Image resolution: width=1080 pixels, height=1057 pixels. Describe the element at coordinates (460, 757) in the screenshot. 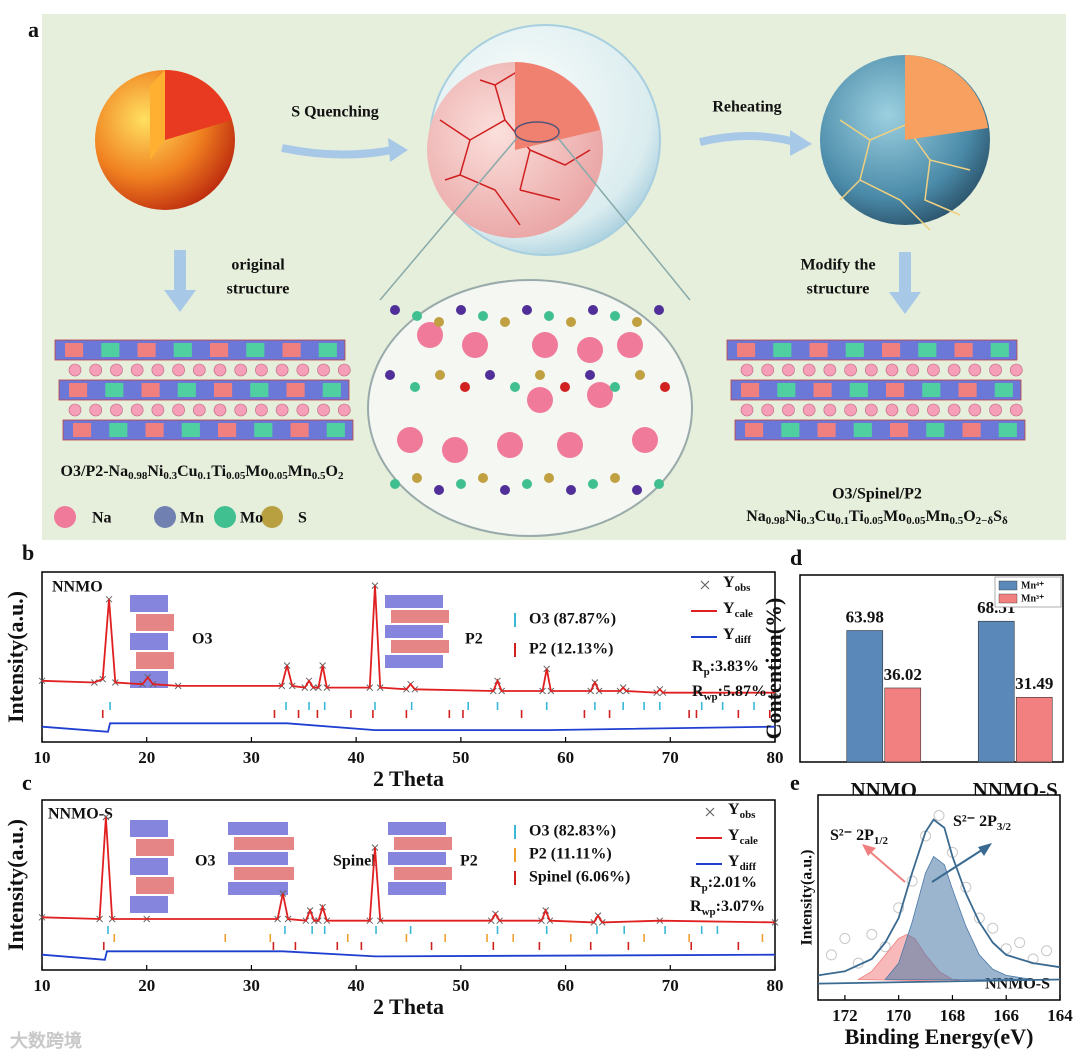

I see `x-tick-label: 50` at that location.